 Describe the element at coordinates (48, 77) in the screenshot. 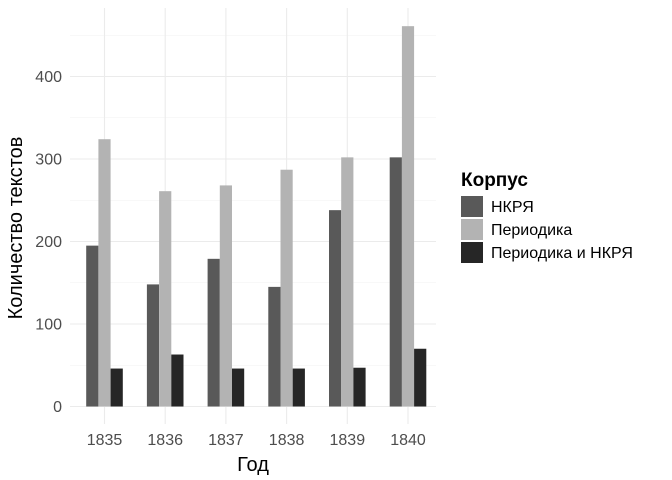

I see `y-tick-label: 400` at that location.